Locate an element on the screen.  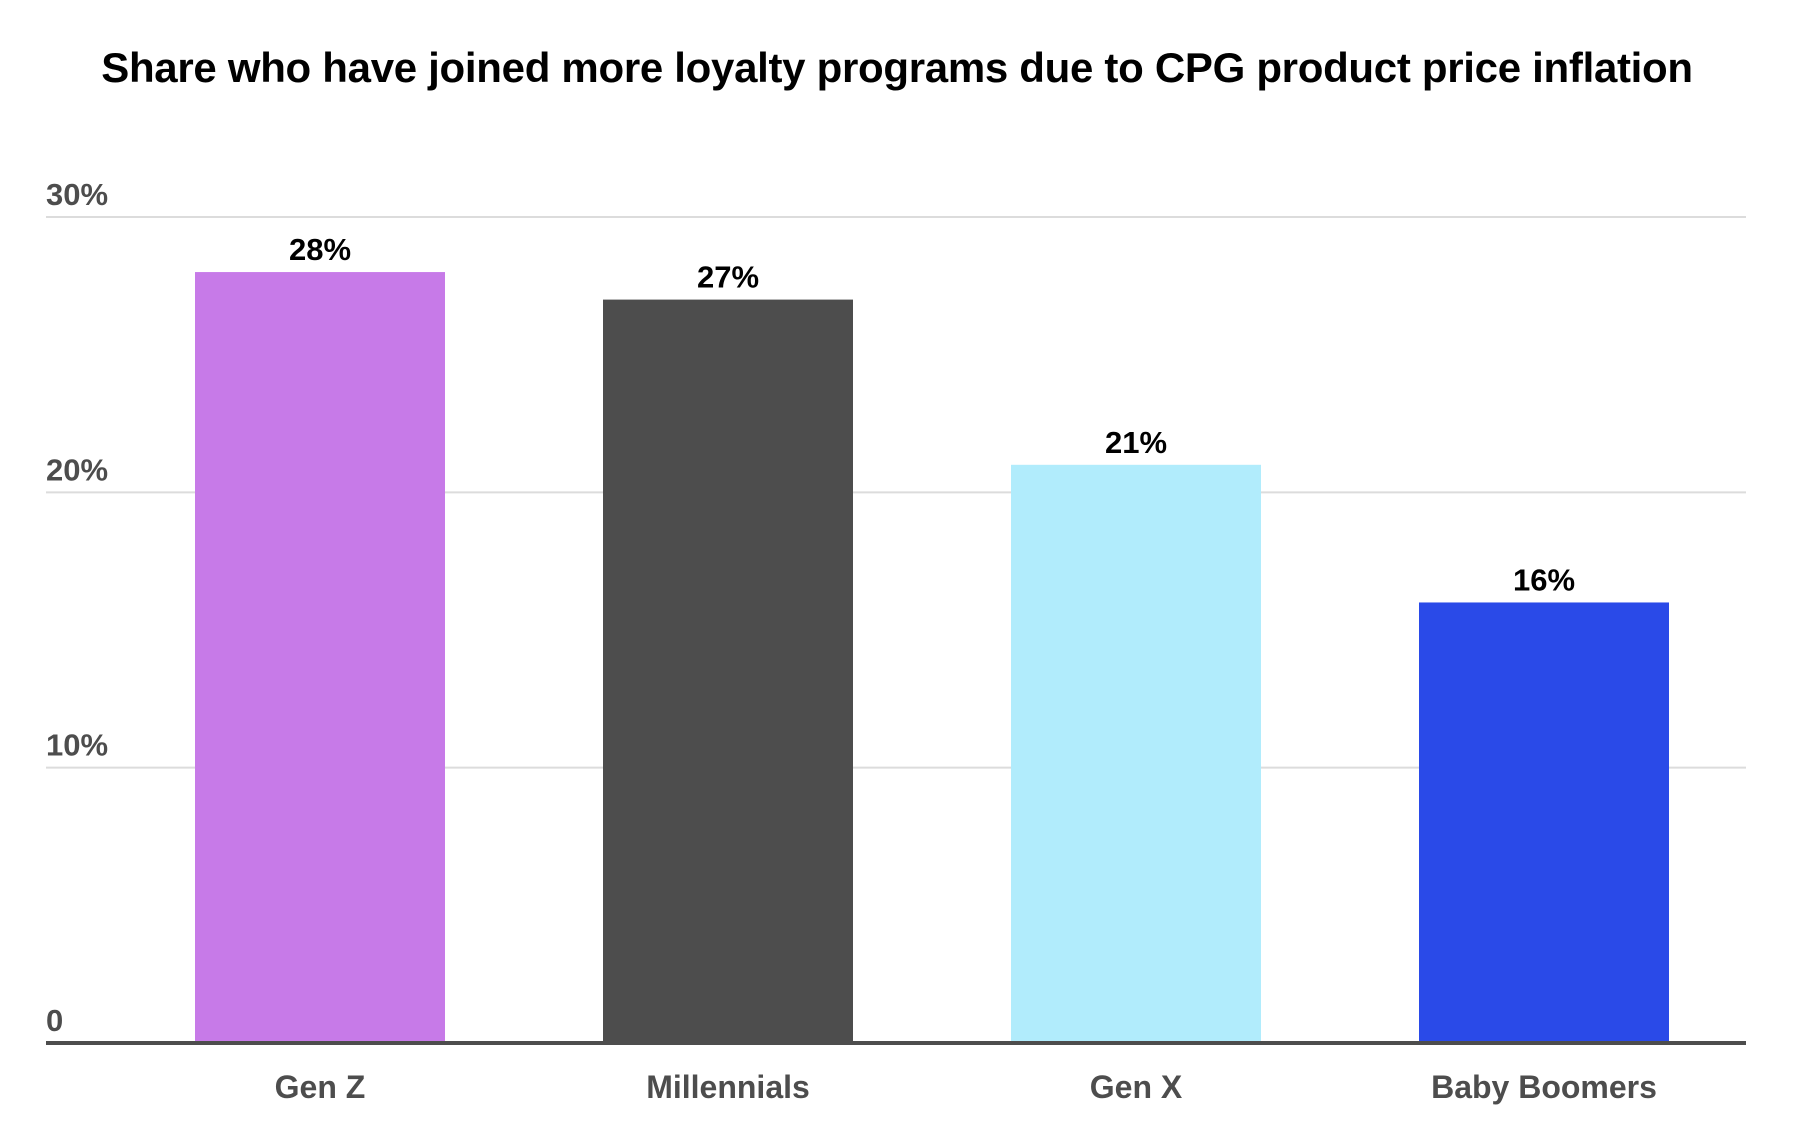
bar-gen-z is located at coordinates (320, 658).